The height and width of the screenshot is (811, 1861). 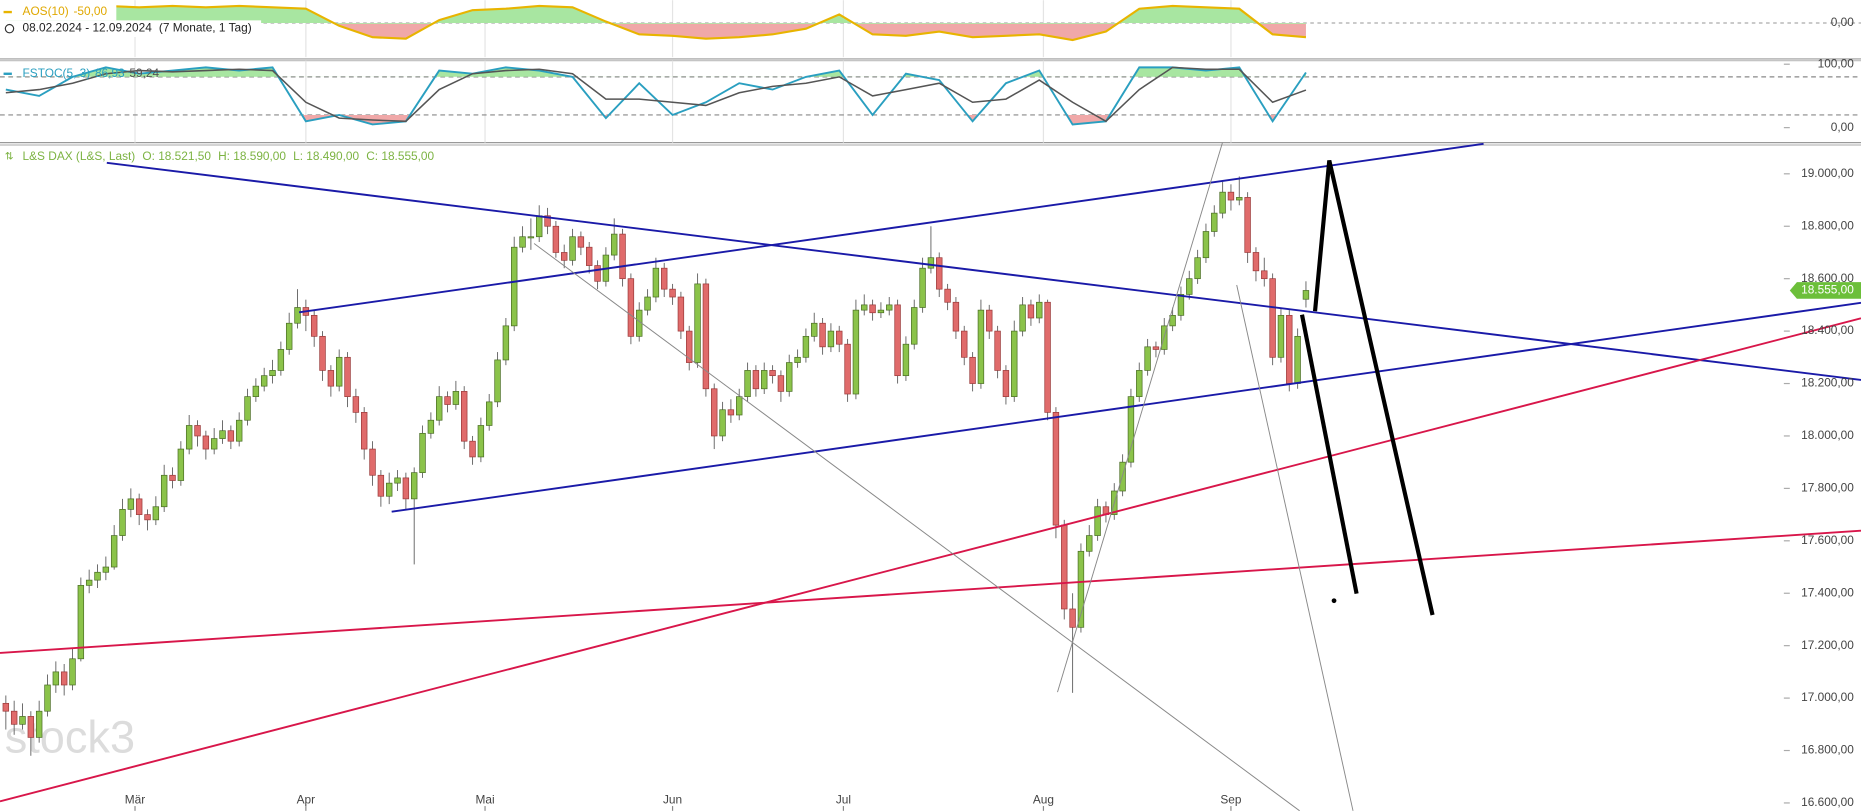 I want to click on x-tick-label: Jun, so click(x=672, y=799).